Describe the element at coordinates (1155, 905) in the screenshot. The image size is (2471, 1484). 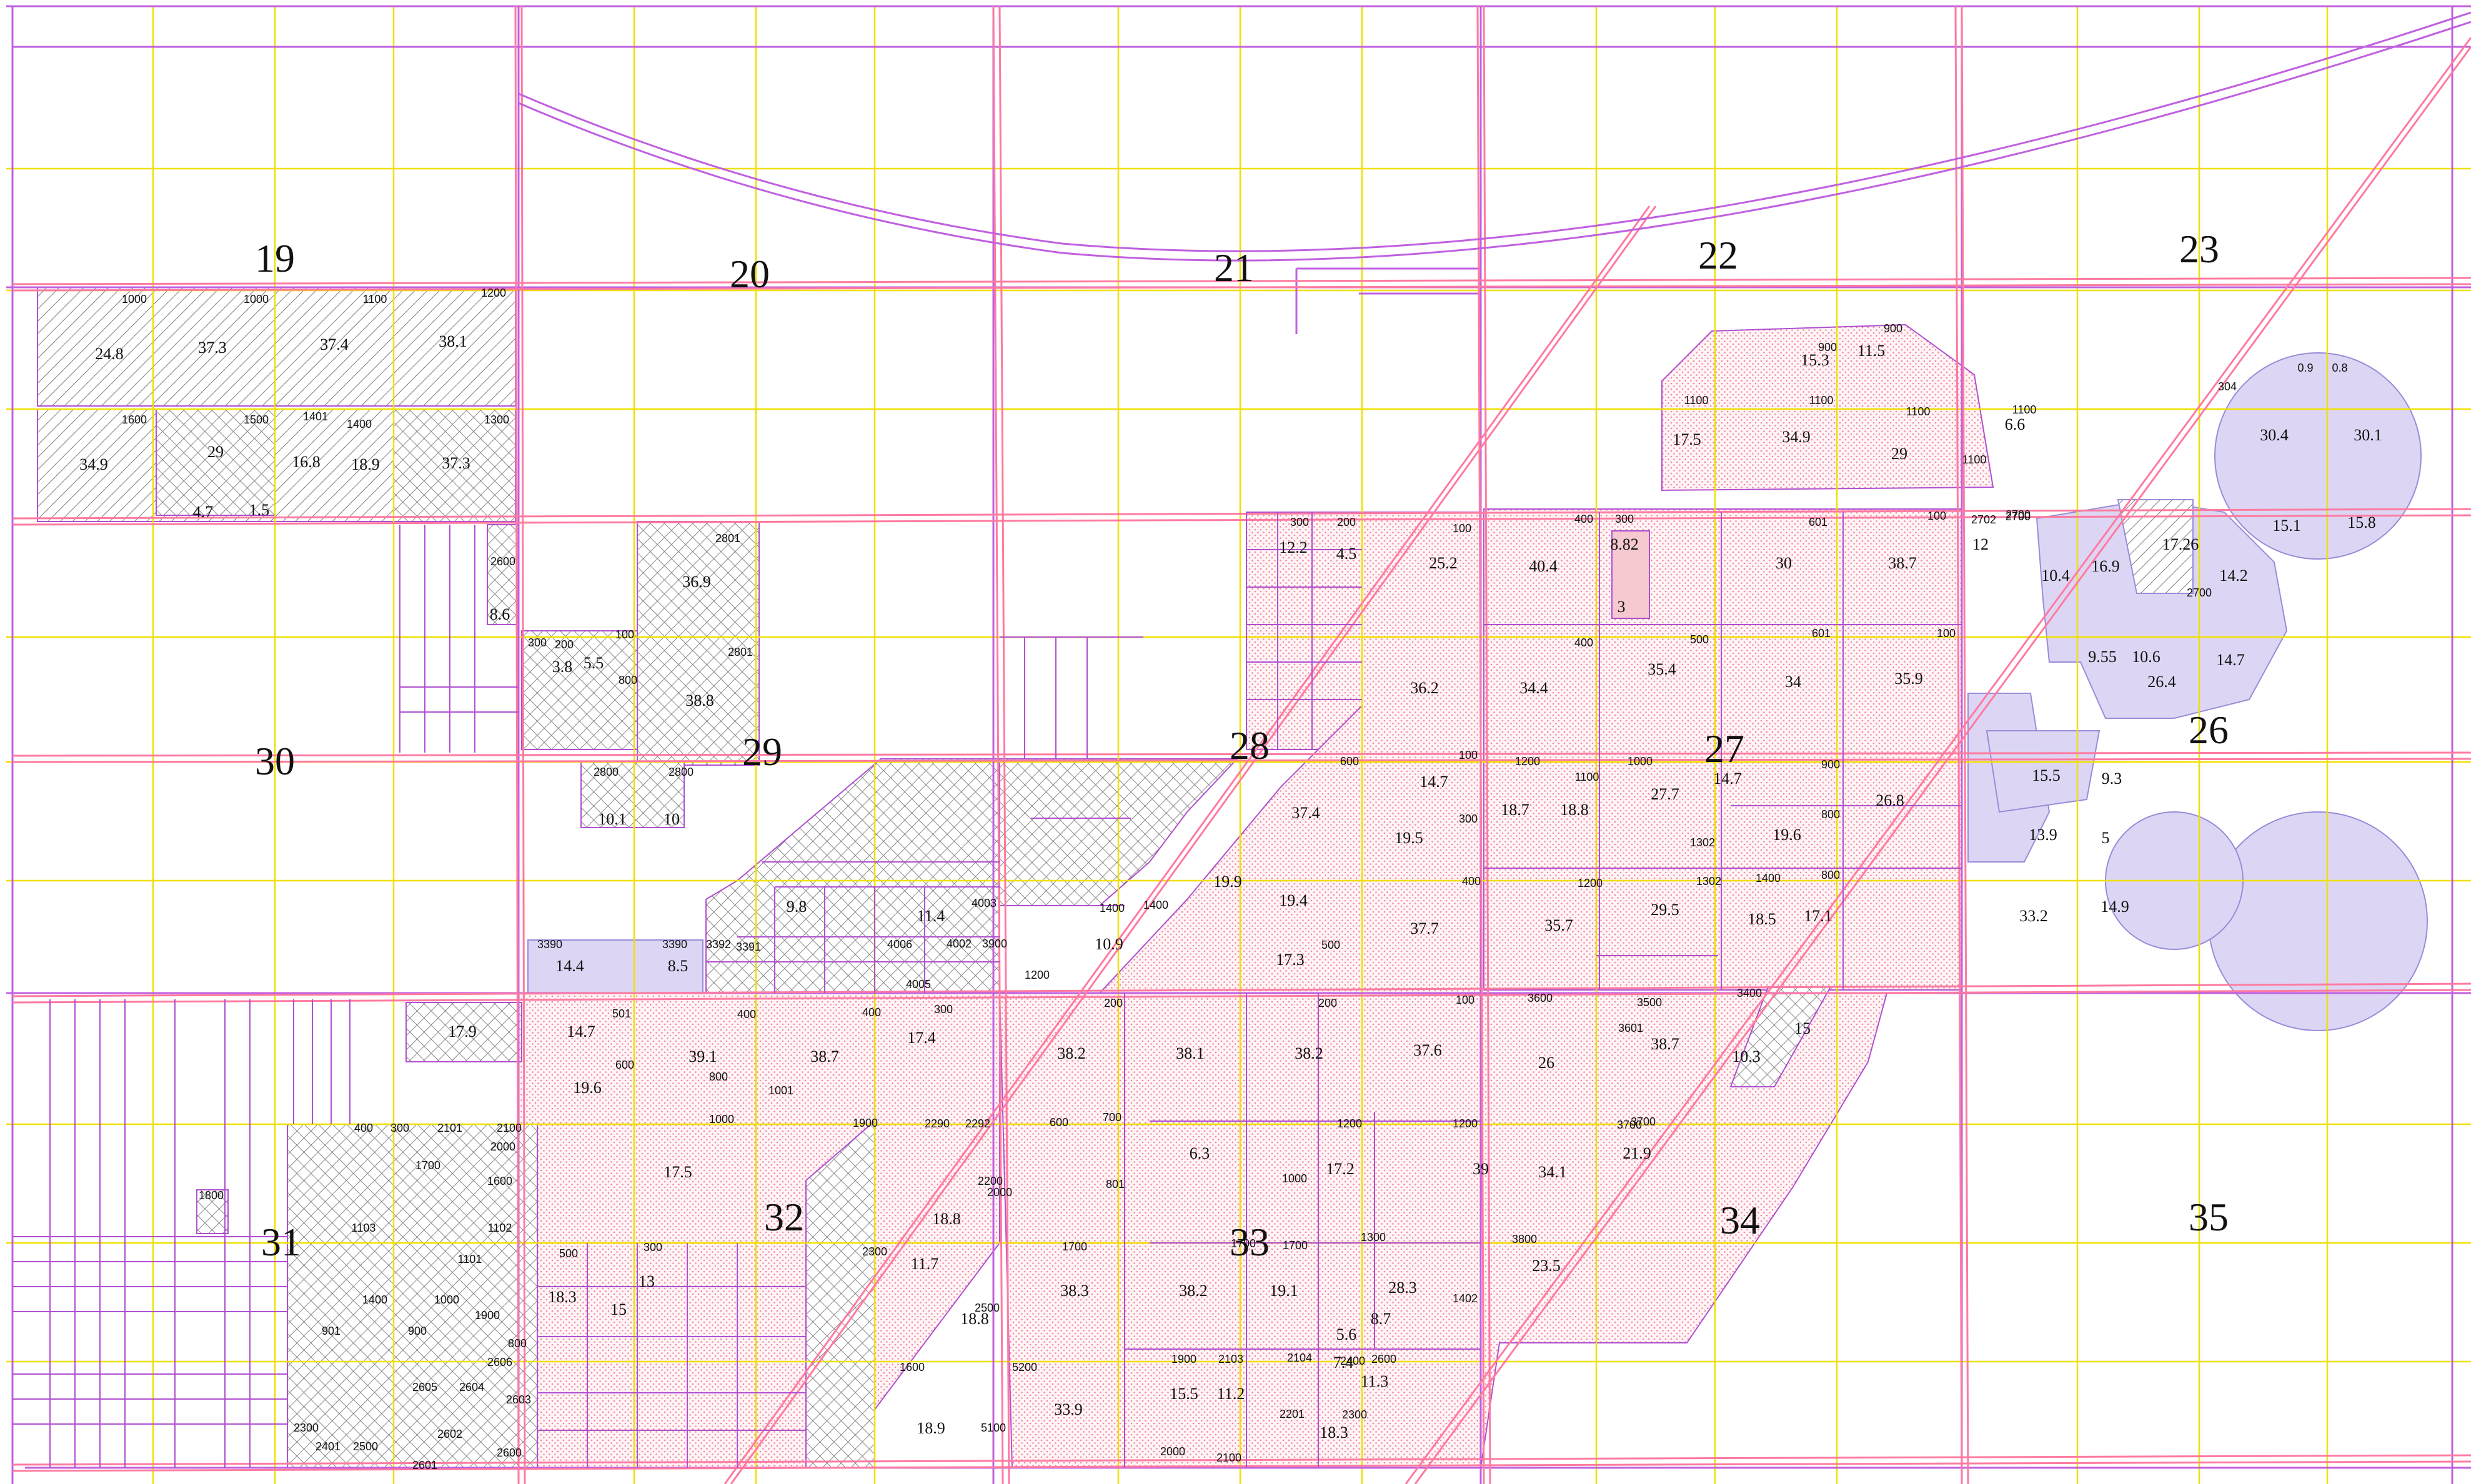
I see `parcel-number: 1400` at that location.